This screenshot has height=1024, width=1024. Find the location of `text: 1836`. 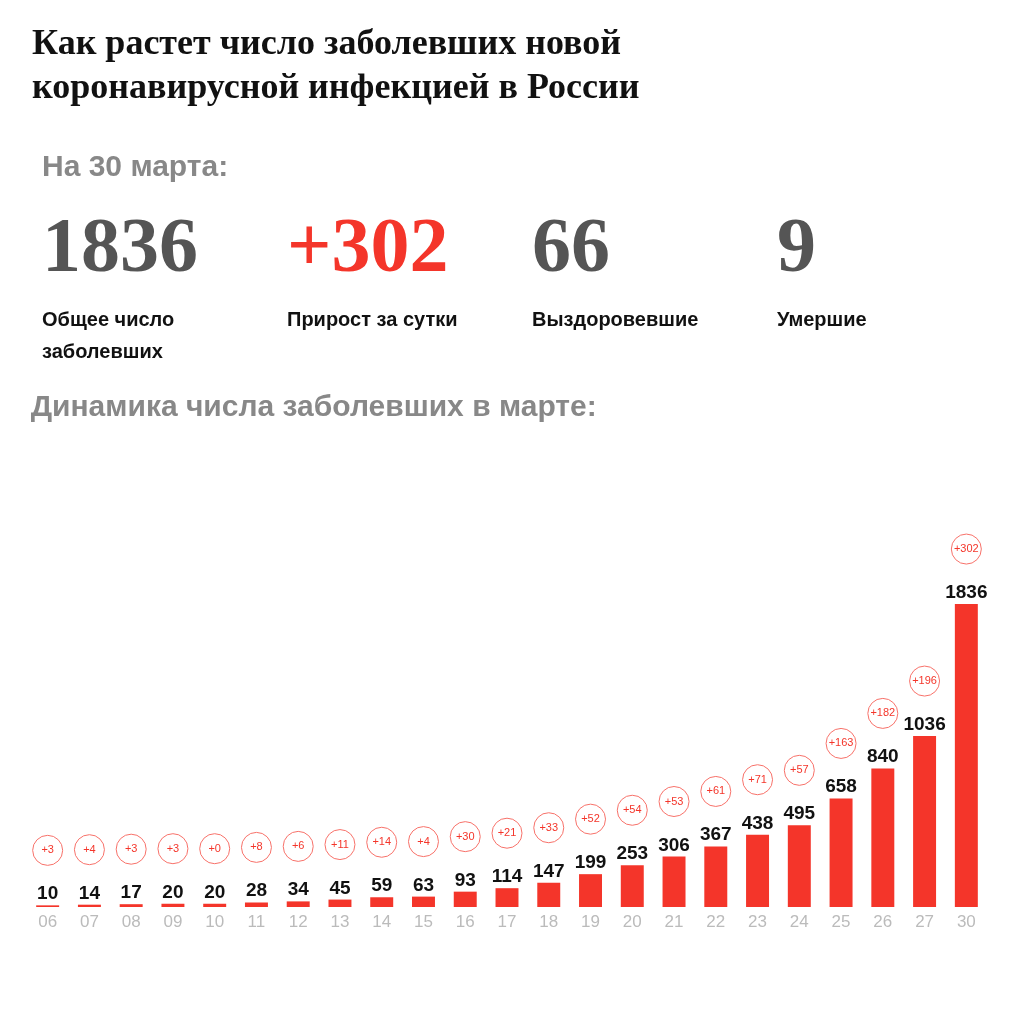

text: 1836 is located at coordinates (120, 244).